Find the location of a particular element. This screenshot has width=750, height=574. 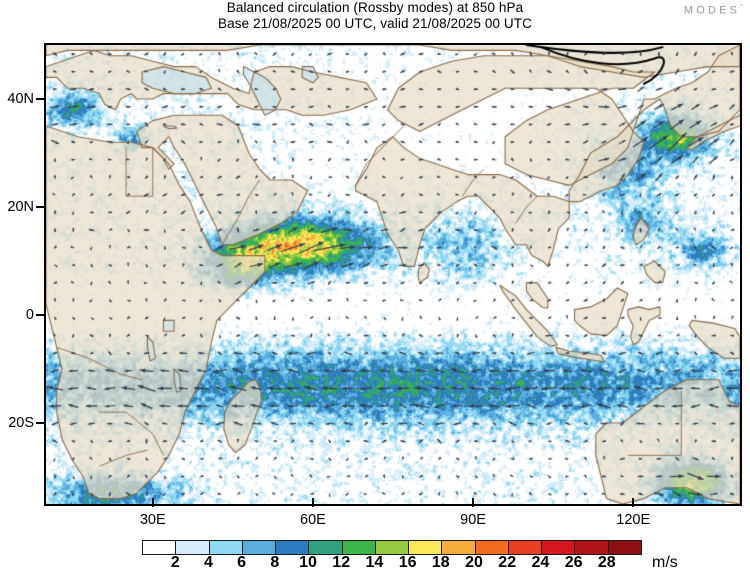

x-axis-label: 30E is located at coordinates (152, 520).